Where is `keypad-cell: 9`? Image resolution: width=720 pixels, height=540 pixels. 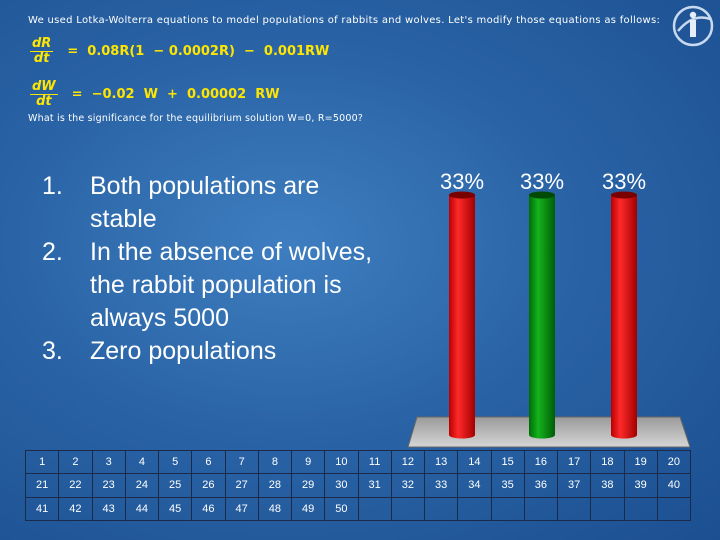 keypad-cell: 9 is located at coordinates (308, 462).